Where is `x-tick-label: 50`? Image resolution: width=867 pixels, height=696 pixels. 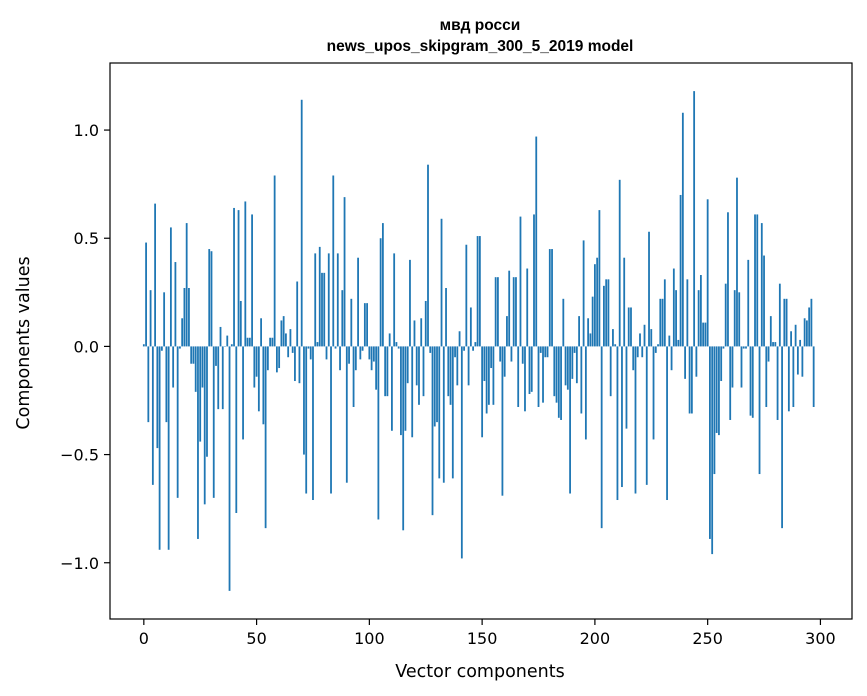 x-tick-label: 50 is located at coordinates (256, 638).